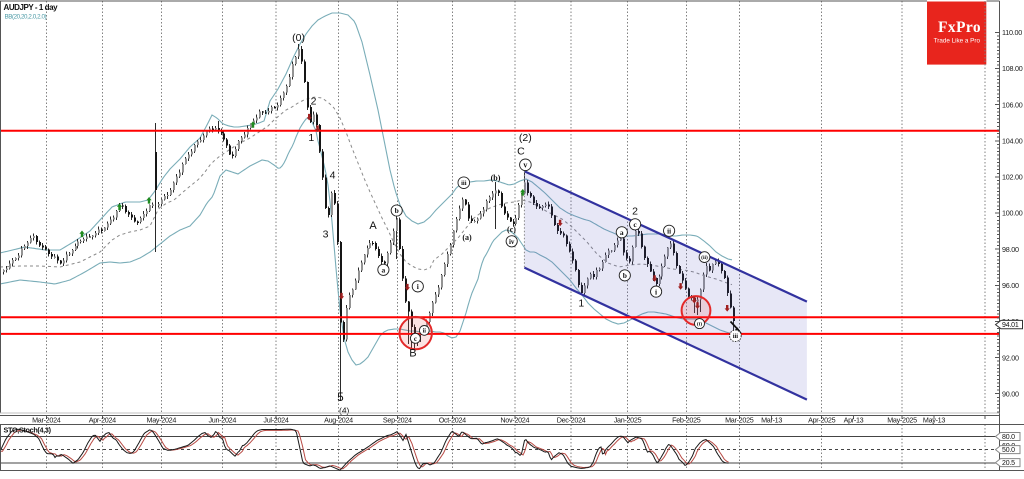  What do you see at coordinates (521, 152) in the screenshot?
I see `svg-text: C` at bounding box center [521, 152].